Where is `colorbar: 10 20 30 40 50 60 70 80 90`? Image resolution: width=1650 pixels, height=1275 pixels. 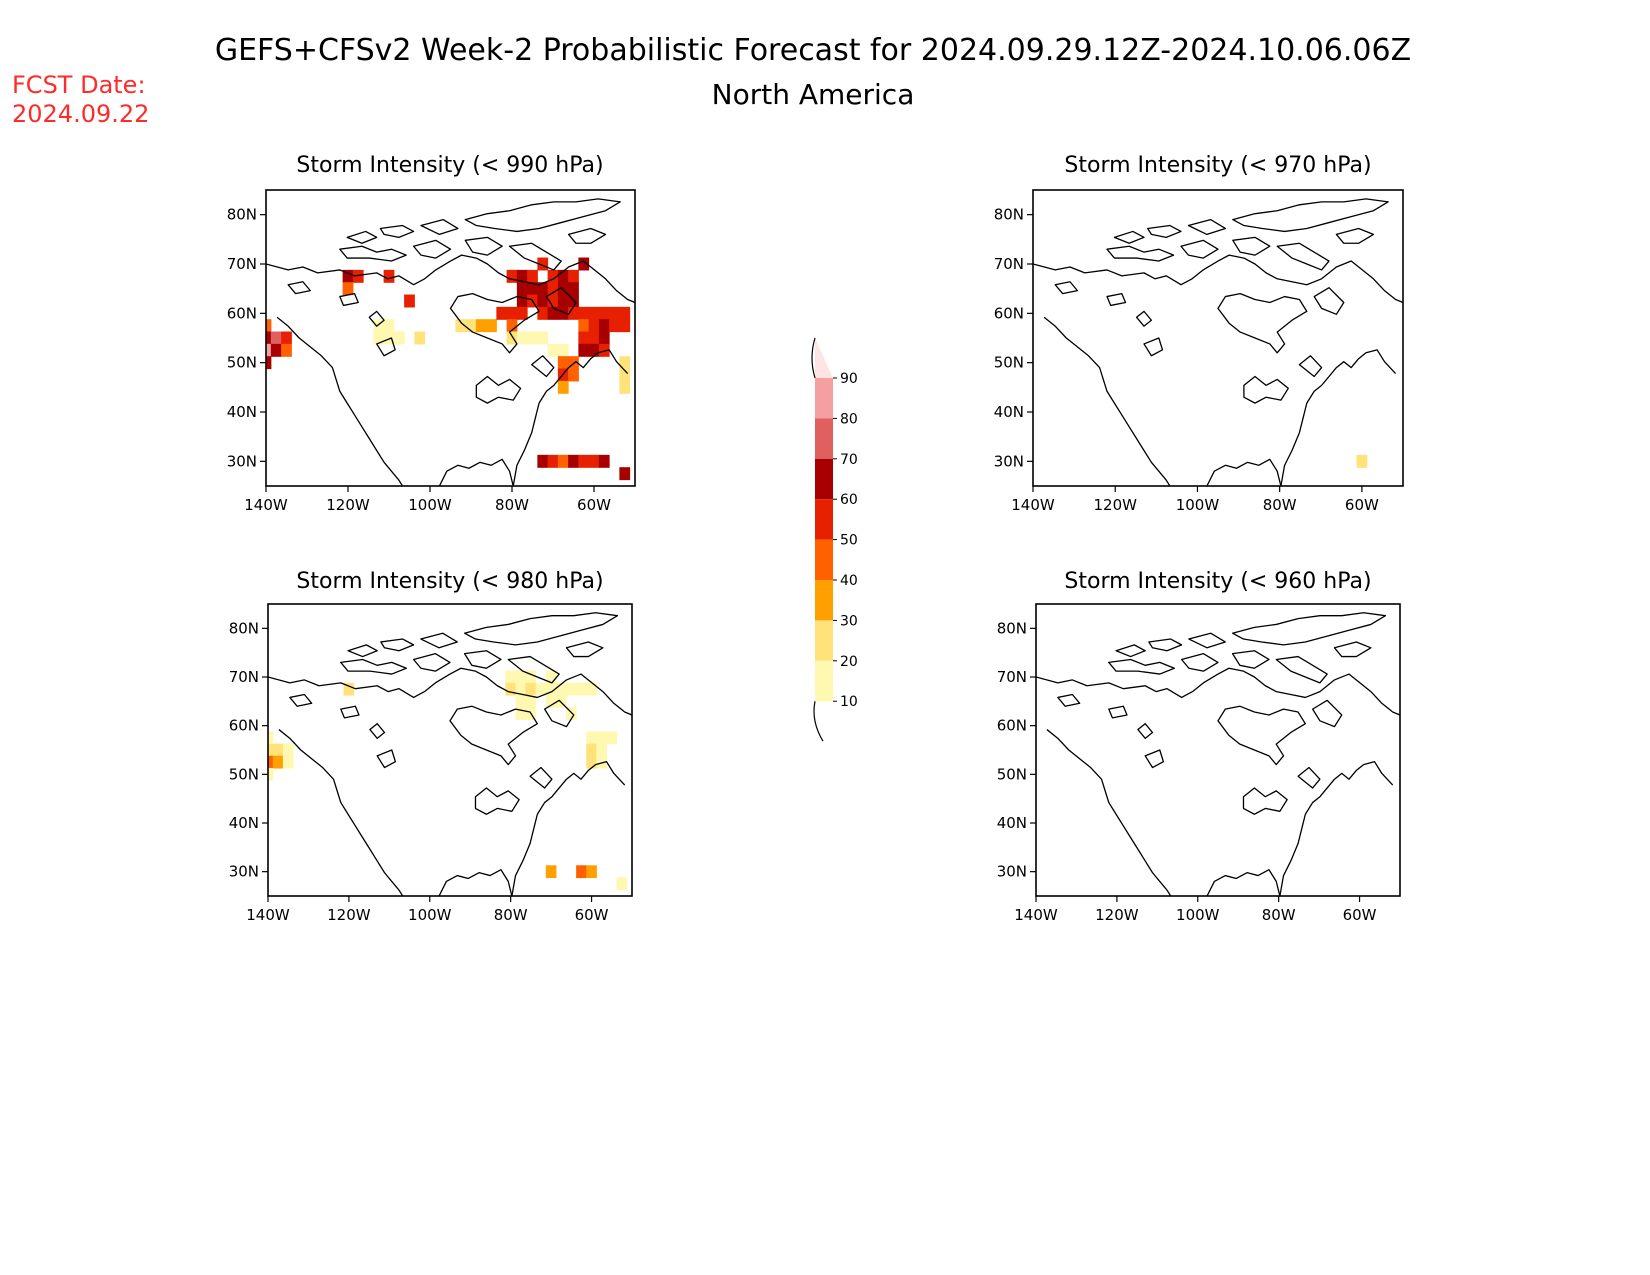
colorbar: 10 20 30 40 50 60 70 80 90 is located at coordinates (834, 539).